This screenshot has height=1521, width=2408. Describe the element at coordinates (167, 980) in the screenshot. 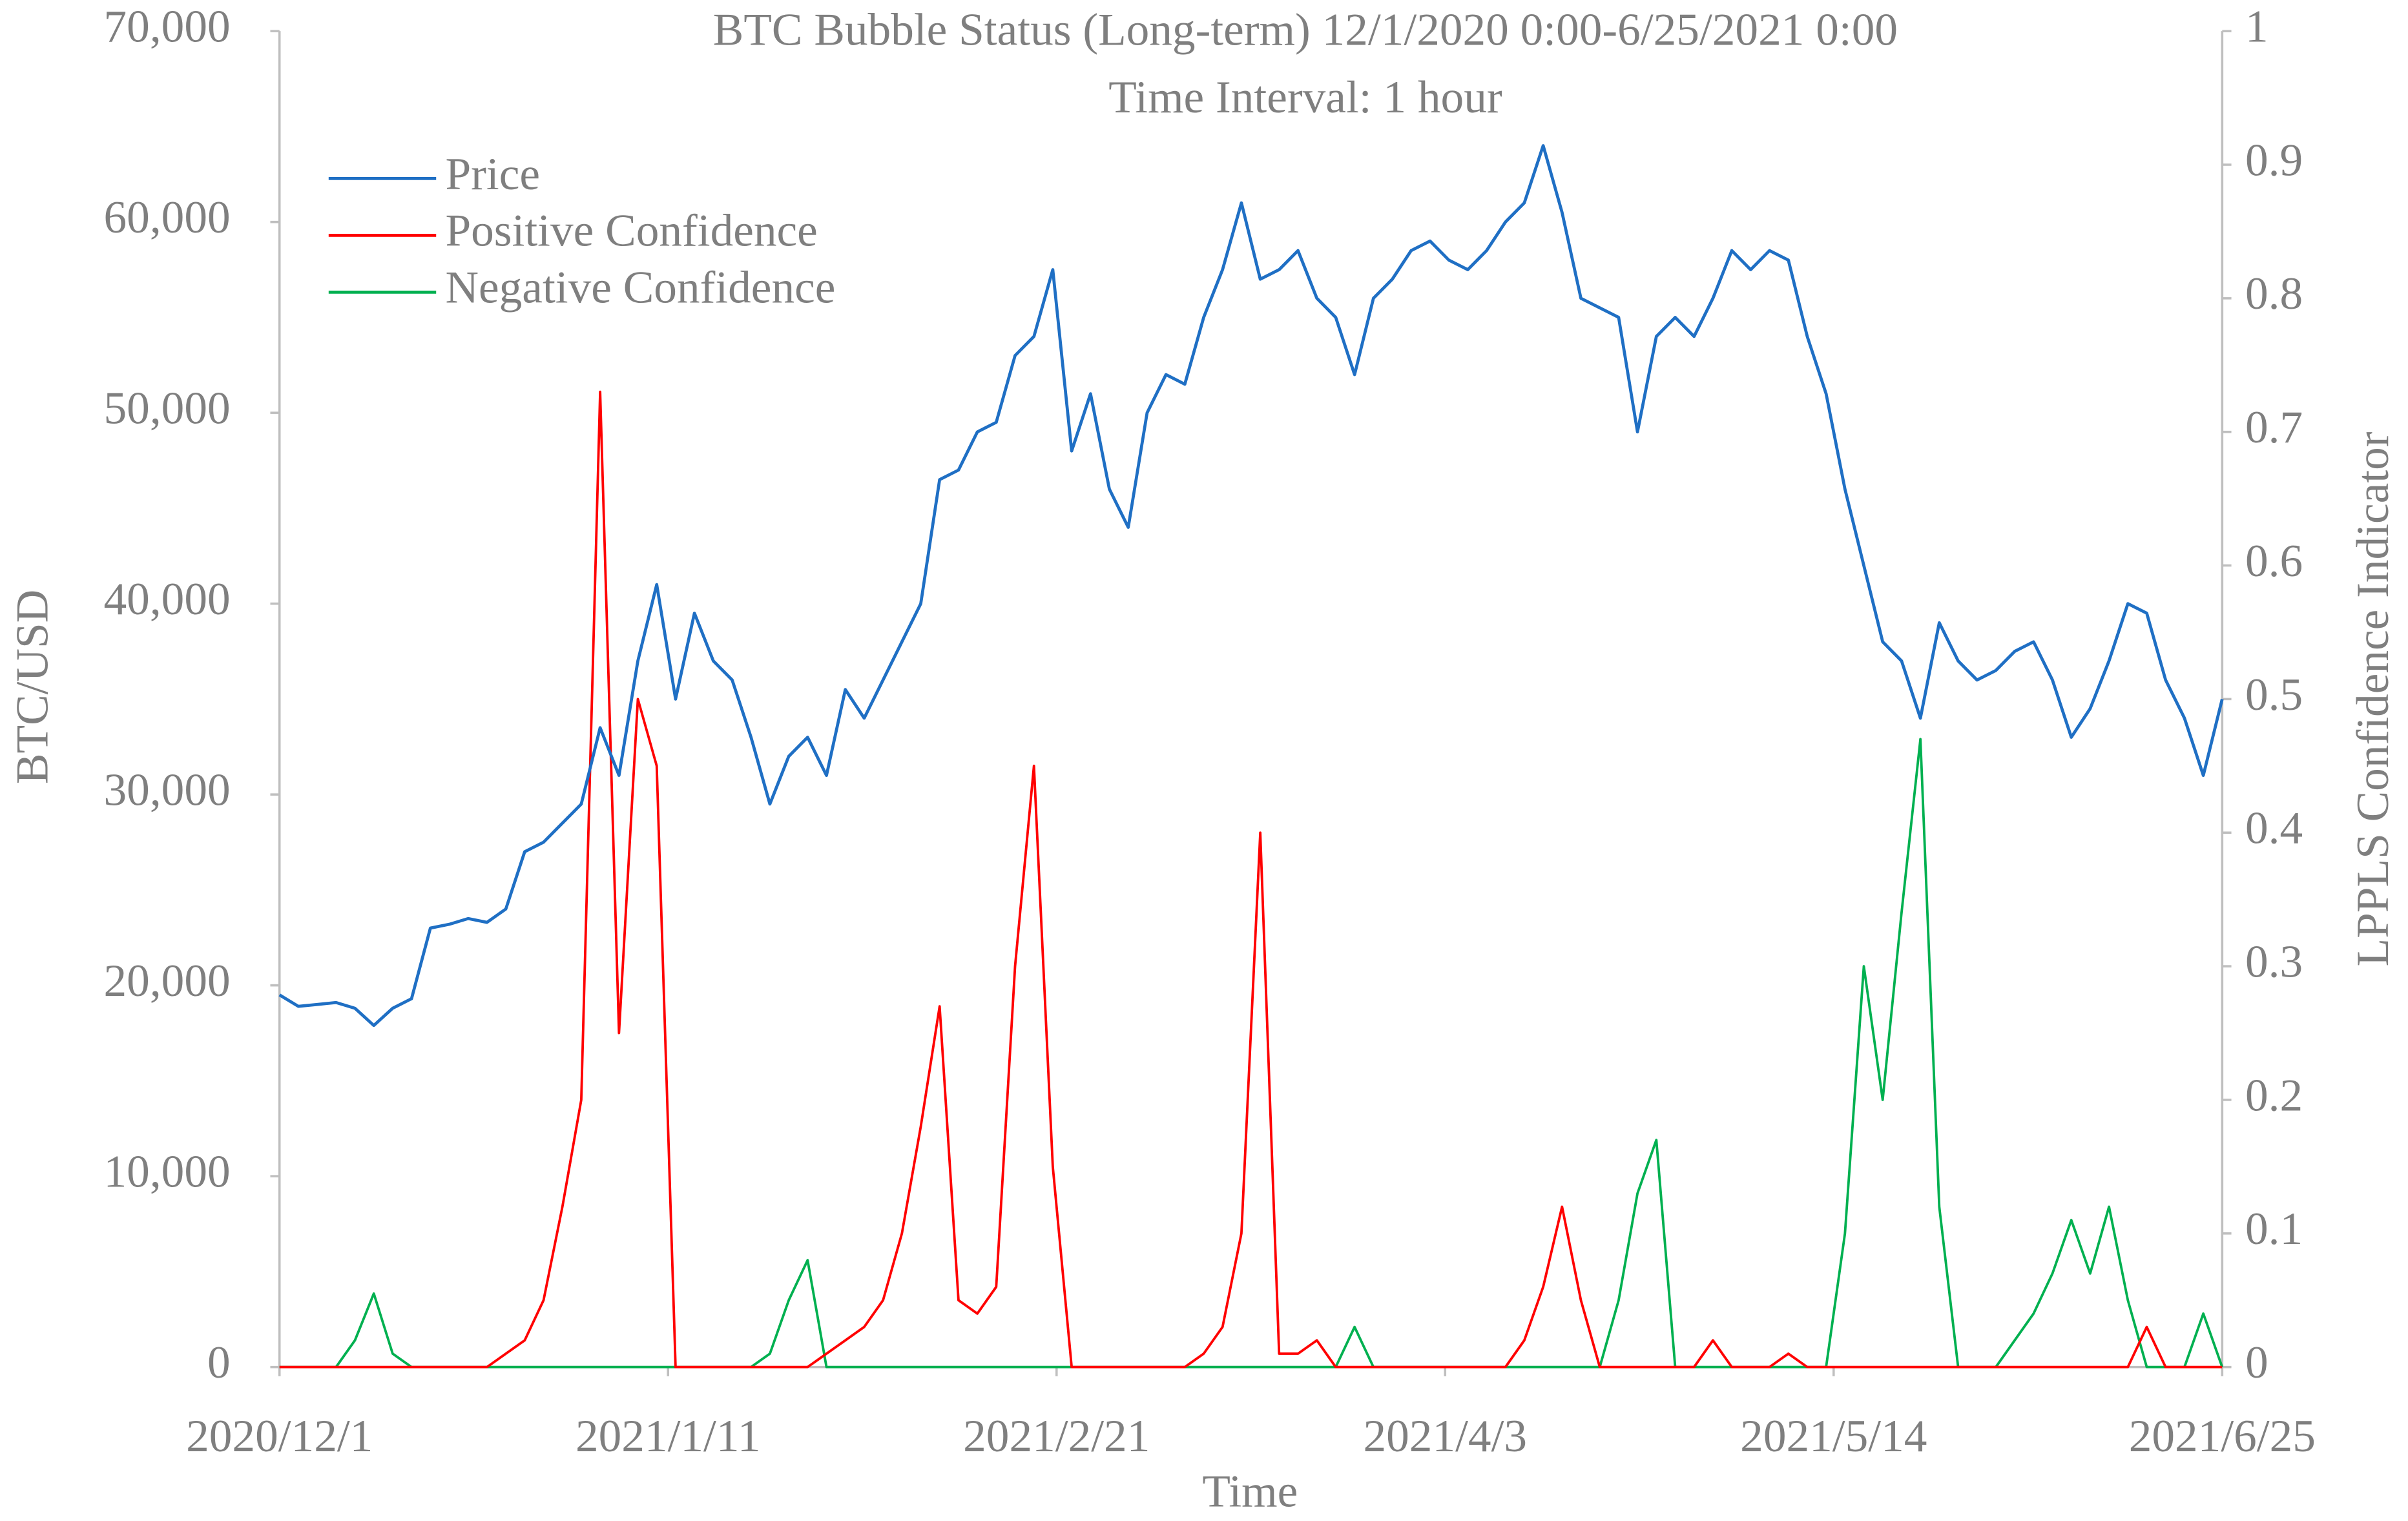

I see `y-tick-label: 20,000` at that location.